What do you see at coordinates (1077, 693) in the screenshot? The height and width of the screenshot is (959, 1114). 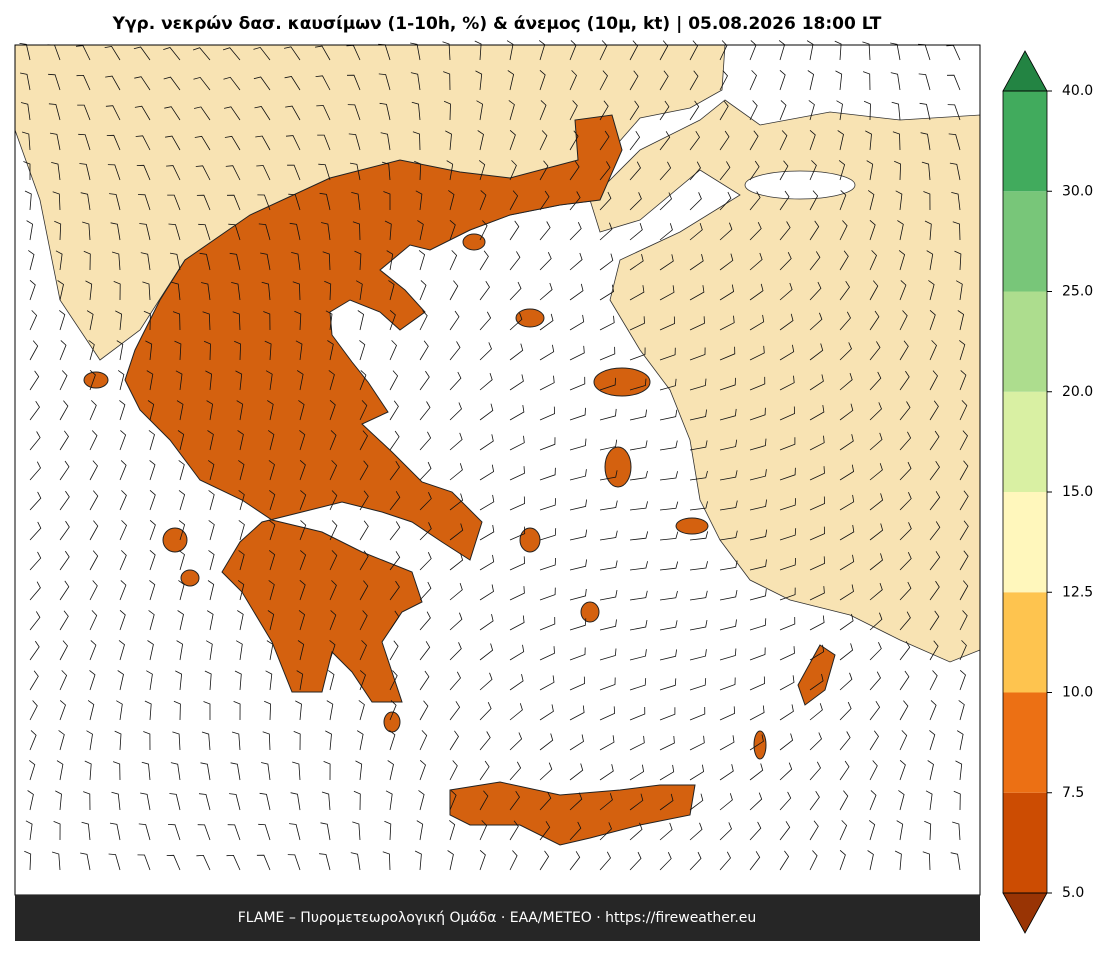 I see `colorbar-tick-label: 10.0` at bounding box center [1077, 693].